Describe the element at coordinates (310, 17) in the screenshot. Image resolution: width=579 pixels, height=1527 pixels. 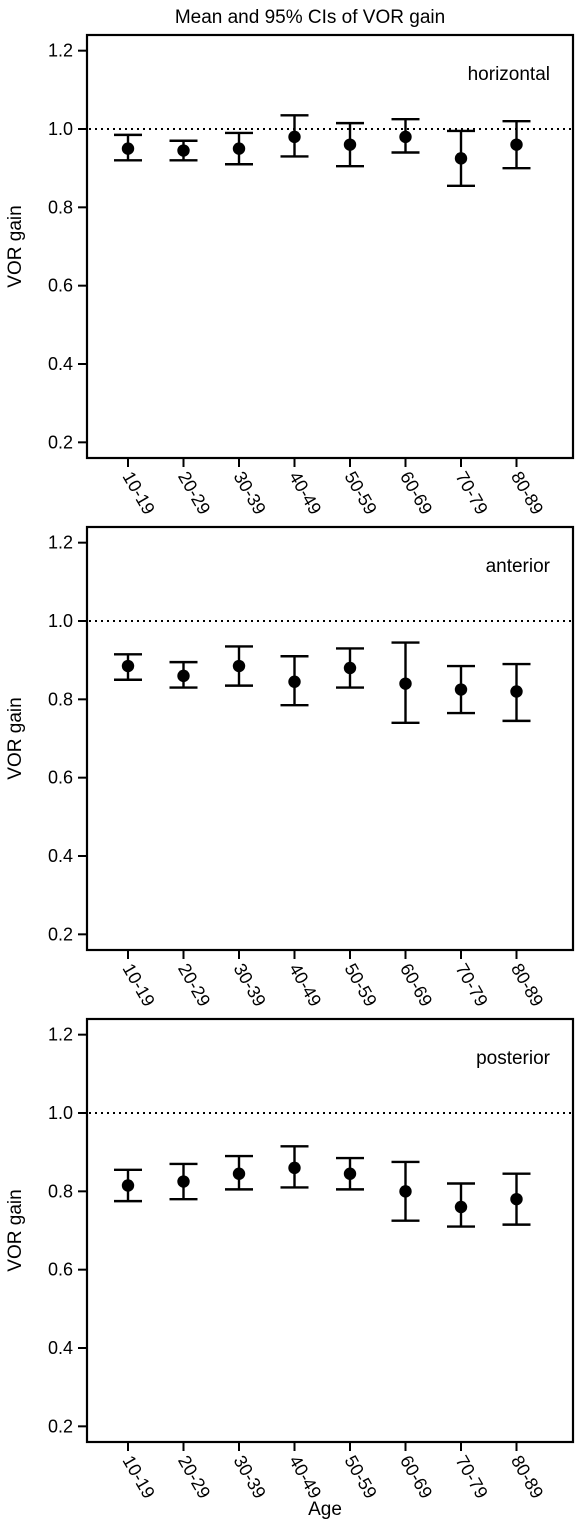
I see `figure-title: Mean and 95% CIs of VOR gain` at that location.